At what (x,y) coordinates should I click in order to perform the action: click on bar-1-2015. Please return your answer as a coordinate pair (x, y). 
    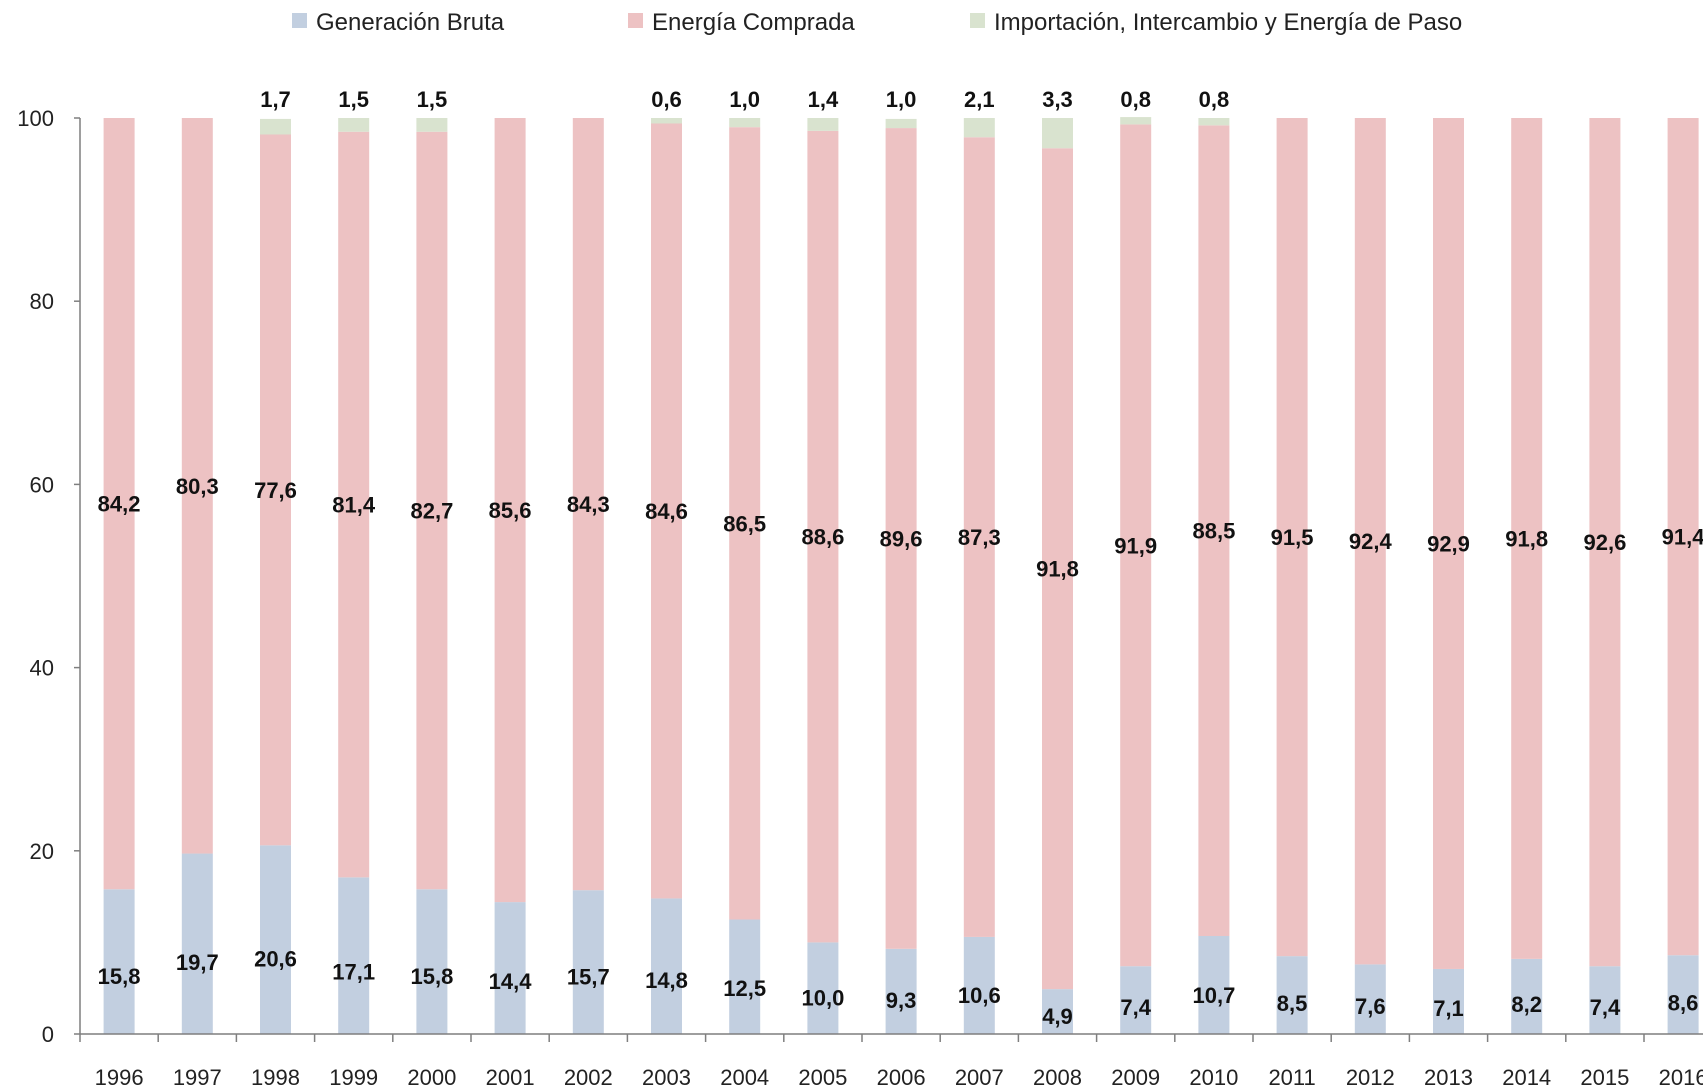
    Looking at the image, I should click on (1605, 542).